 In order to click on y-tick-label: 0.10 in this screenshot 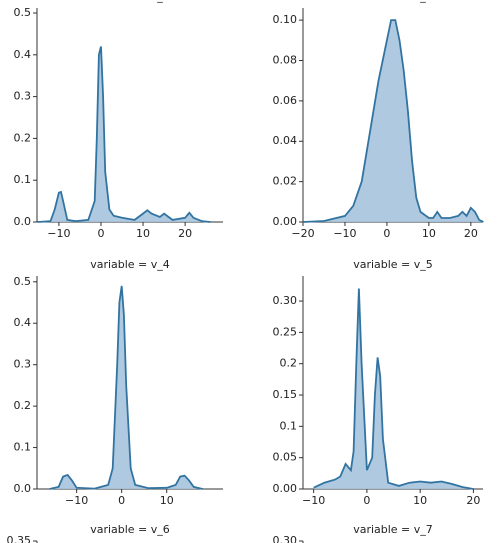, I will do `click(285, 19)`.